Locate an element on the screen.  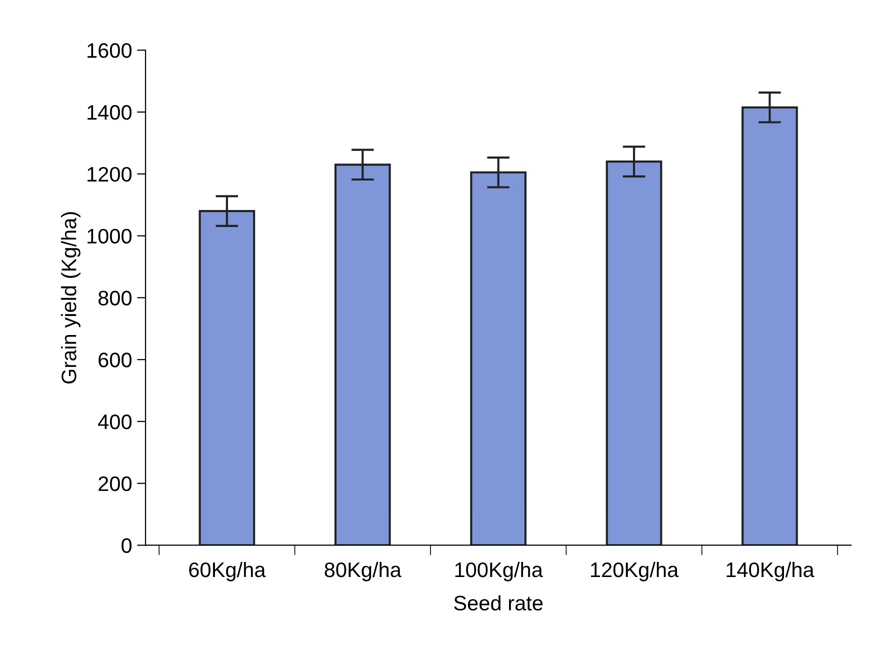
x-axis-title: Seed rate is located at coordinates (498, 603).